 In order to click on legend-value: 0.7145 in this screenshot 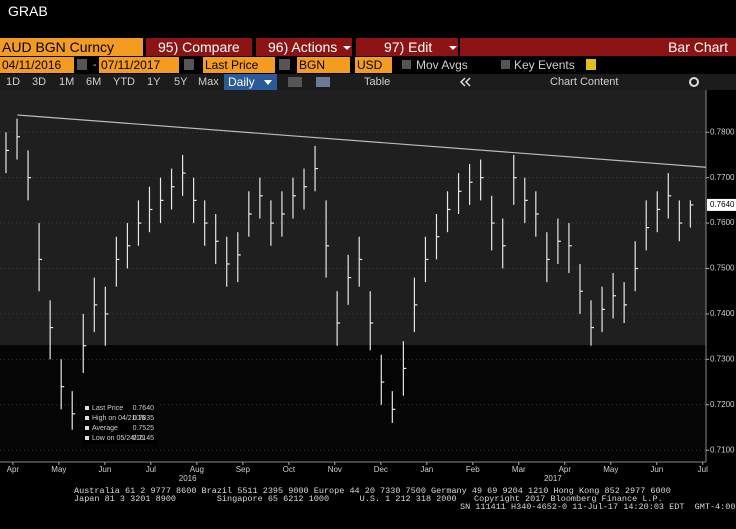, I will do `click(144, 438)`.